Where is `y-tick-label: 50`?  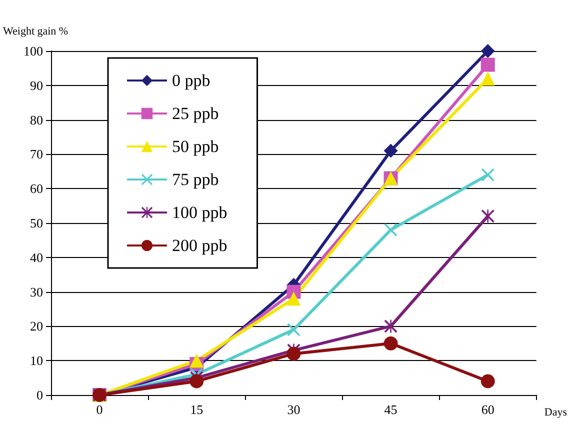
y-tick-label: 50 is located at coordinates (36, 223).